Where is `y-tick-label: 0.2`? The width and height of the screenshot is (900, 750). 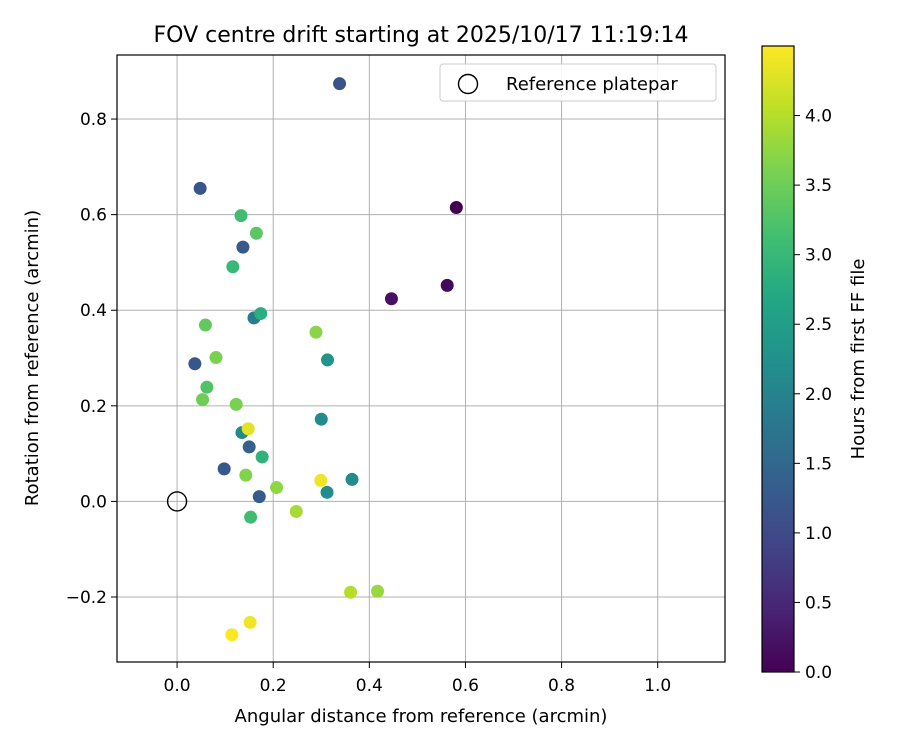 y-tick-label: 0.2 is located at coordinates (93, 407).